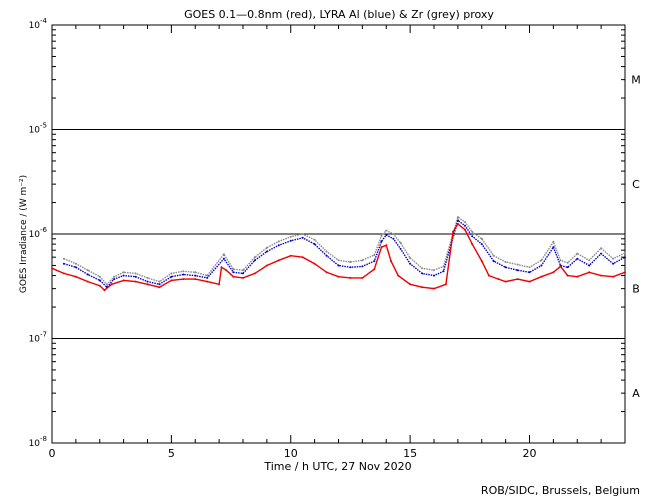 The width and height of the screenshot is (650, 500). What do you see at coordinates (24, 234) in the screenshot?
I see `y-axis-label: GOES Irradiance / (W m⁻²)` at bounding box center [24, 234].